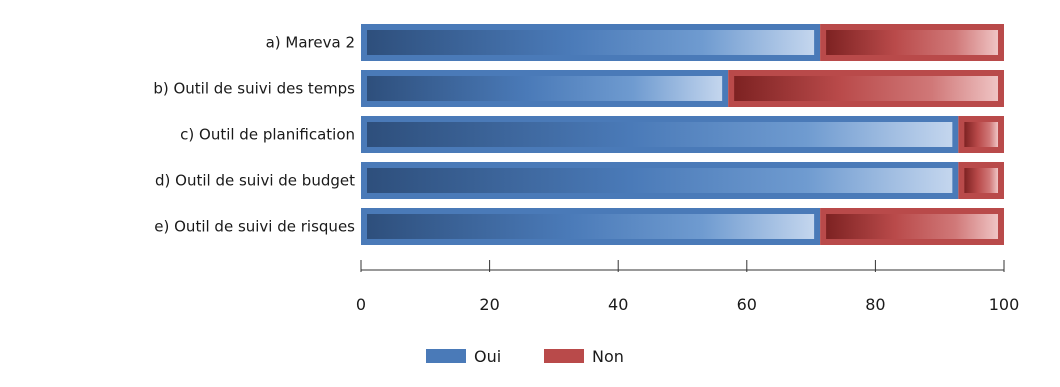 This screenshot has height=387, width=1060. What do you see at coordinates (660, 180) in the screenshot?
I see `bar-oui-4-shading` at bounding box center [660, 180].